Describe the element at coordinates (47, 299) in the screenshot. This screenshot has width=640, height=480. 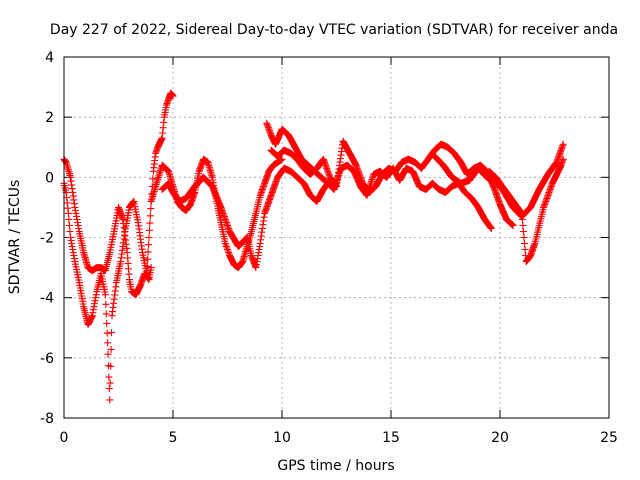
I see `y-tick-label: -4` at that location.